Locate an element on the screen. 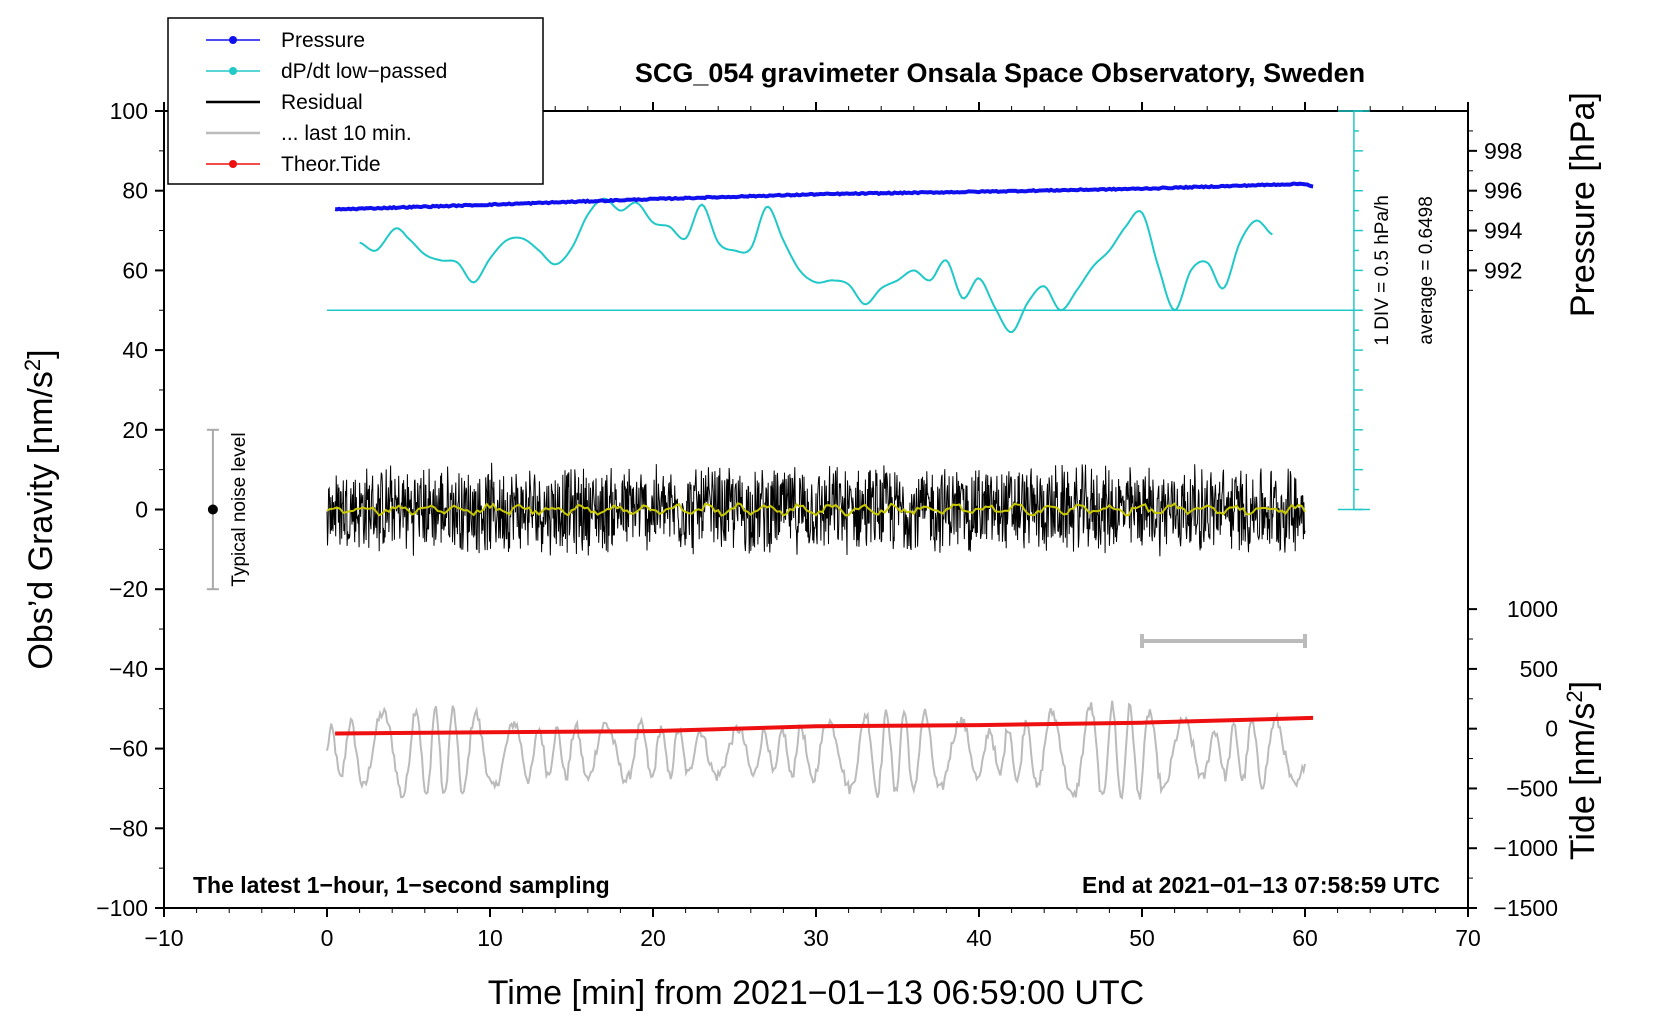 The image size is (1660, 1020). y-tick-label: −80 is located at coordinates (128, 828).